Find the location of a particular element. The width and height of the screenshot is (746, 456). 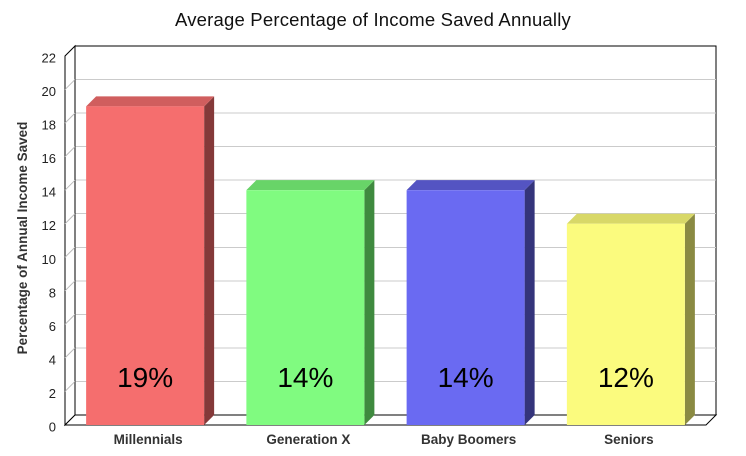

bar-top-generation-x is located at coordinates (310, 185).